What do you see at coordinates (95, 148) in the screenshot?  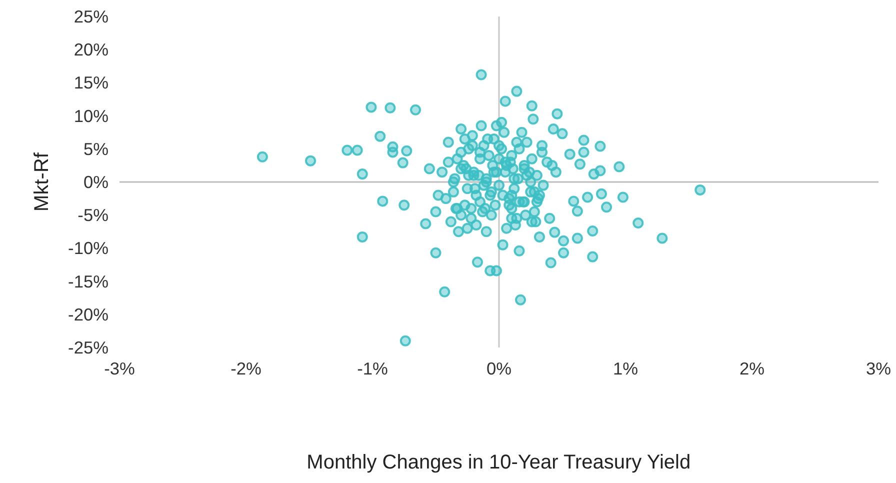 I see `y-tick-label: 5%` at bounding box center [95, 148].